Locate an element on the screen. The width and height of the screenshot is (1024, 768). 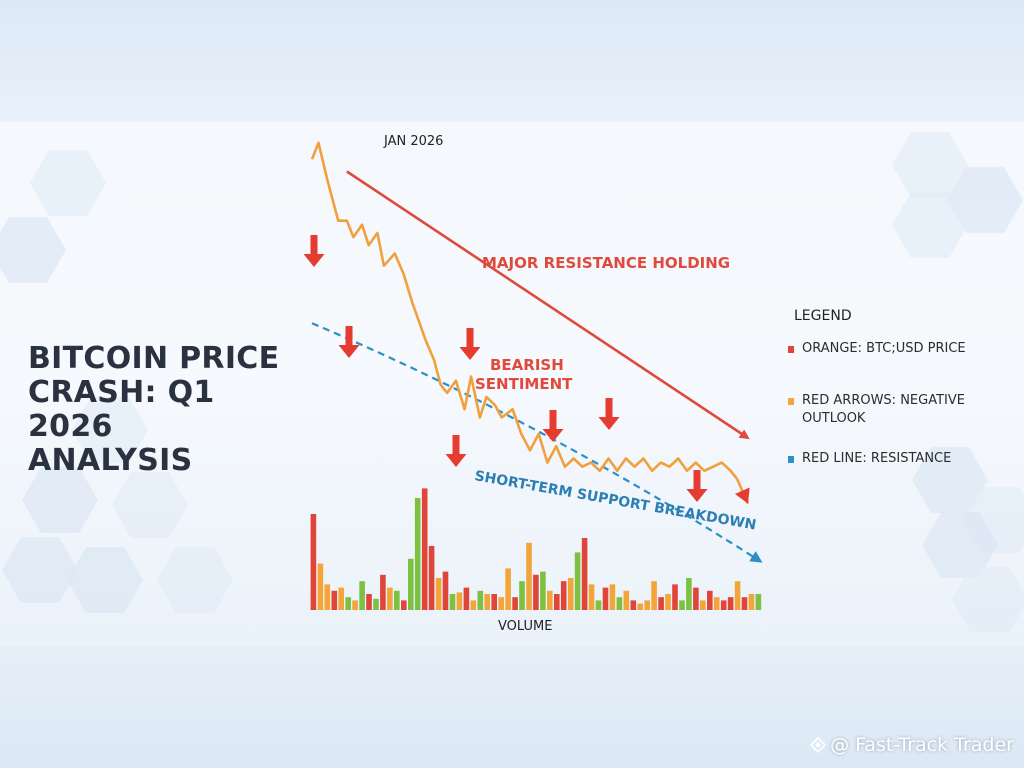
bearish-arrows is located at coordinates (505, 368).